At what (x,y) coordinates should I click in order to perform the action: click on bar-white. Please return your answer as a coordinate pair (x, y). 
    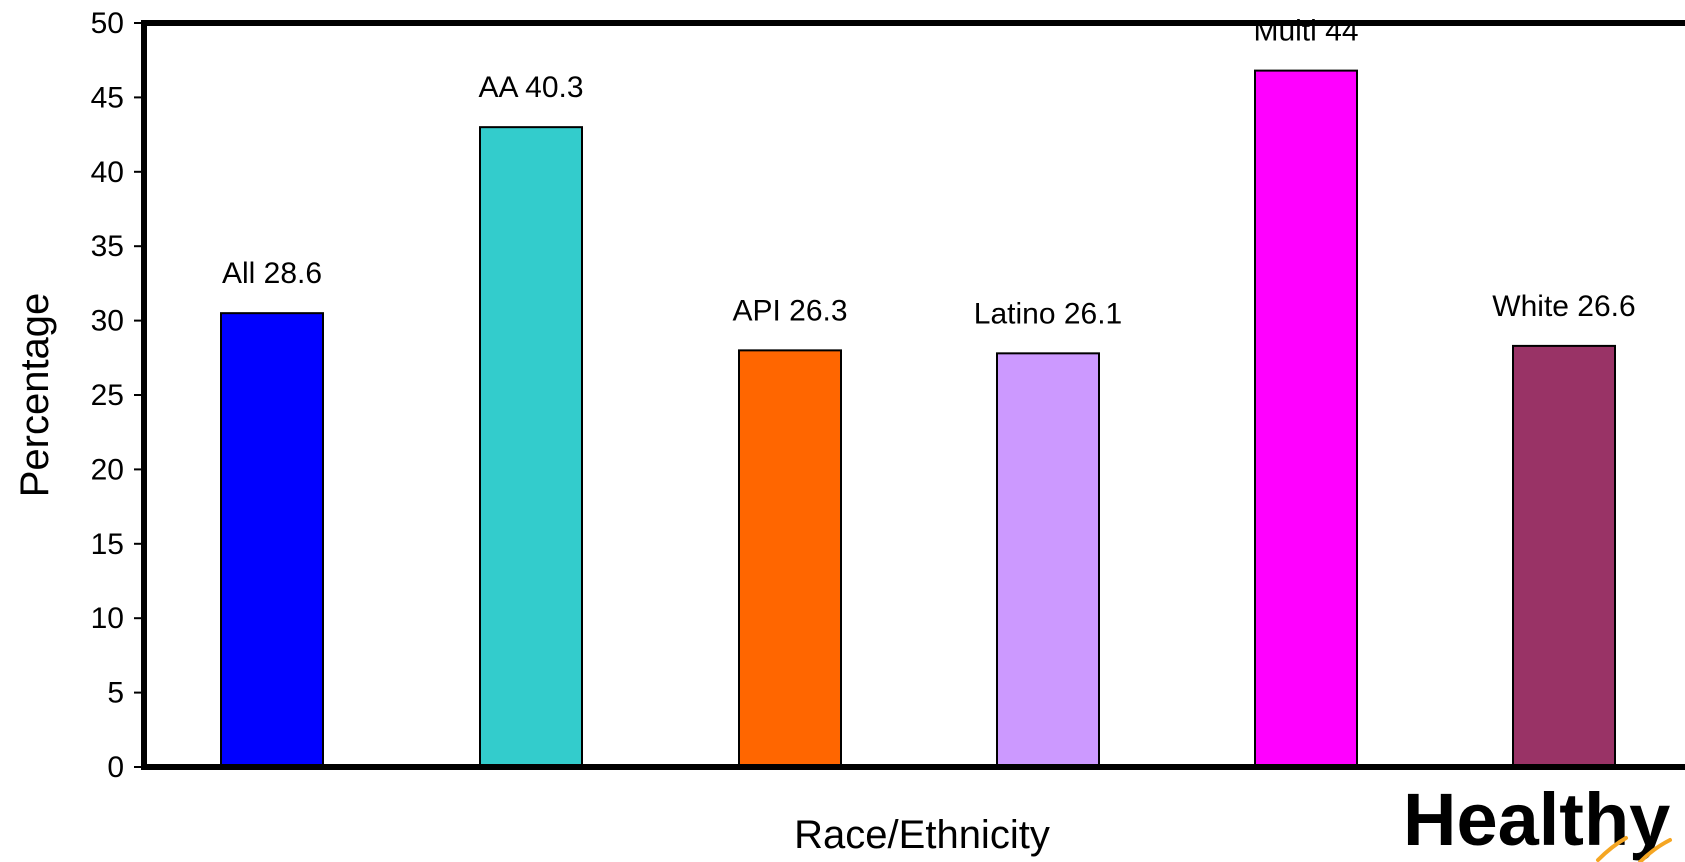
    Looking at the image, I should click on (1564, 556).